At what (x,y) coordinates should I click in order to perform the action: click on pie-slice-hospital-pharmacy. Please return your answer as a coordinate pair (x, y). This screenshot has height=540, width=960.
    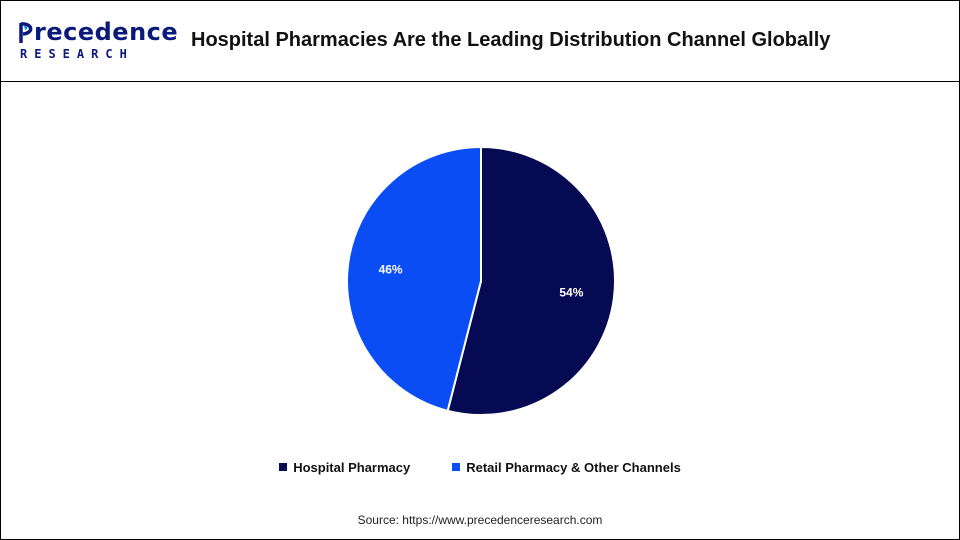
    Looking at the image, I should click on (531, 280).